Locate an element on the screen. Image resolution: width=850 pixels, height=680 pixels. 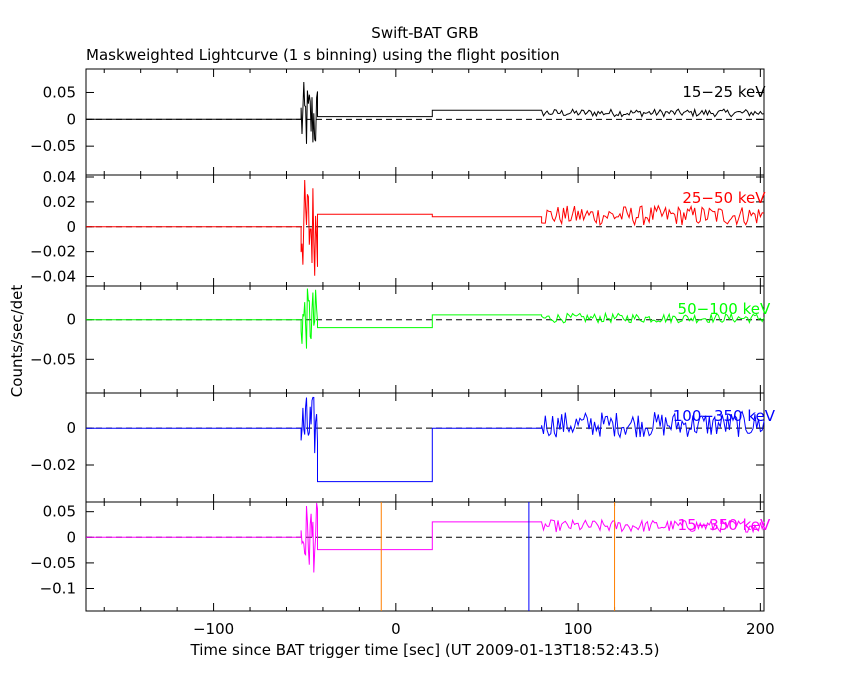
panel-4: −0.1 −0.05 0 0.05 15−350 keV is located at coordinates (400, 556).